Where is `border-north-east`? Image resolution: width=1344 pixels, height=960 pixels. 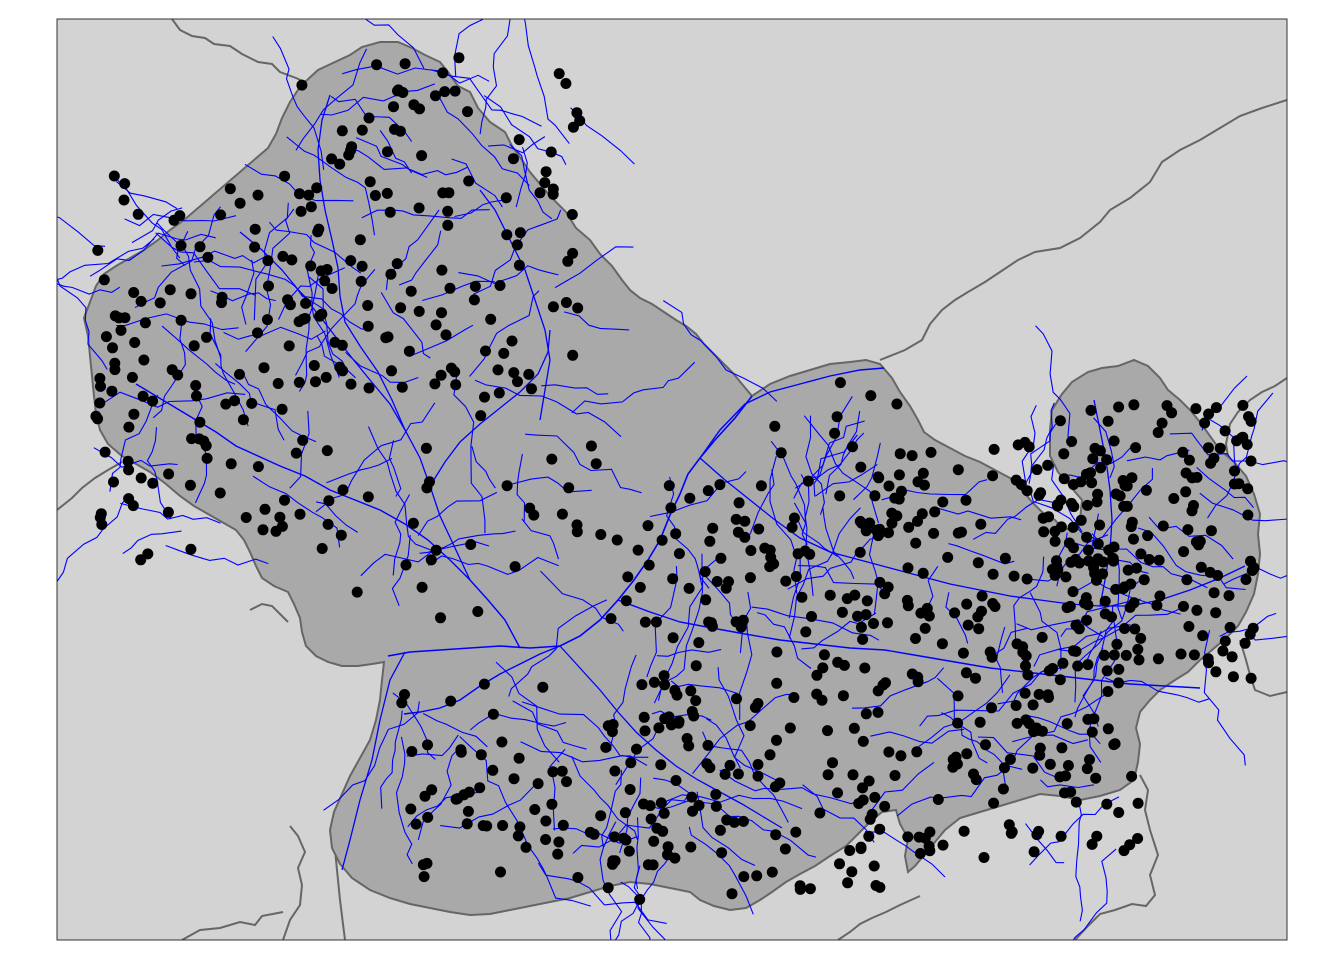
border-north-east is located at coordinates (1083, 230).